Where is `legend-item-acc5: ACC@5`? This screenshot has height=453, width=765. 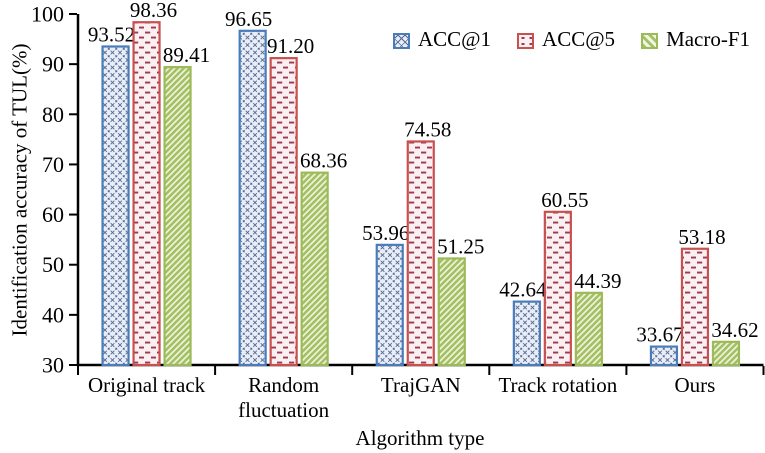
legend-item-acc5: ACC@5 is located at coordinates (566, 39).